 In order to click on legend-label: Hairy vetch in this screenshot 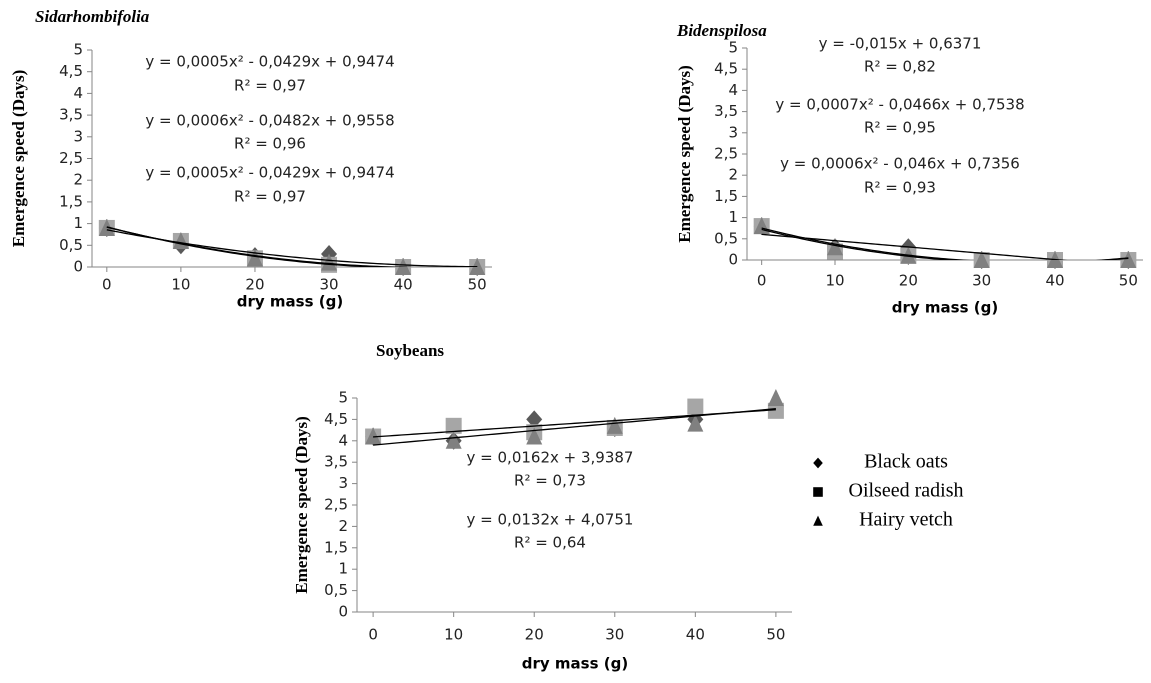, I will do `click(906, 520)`.